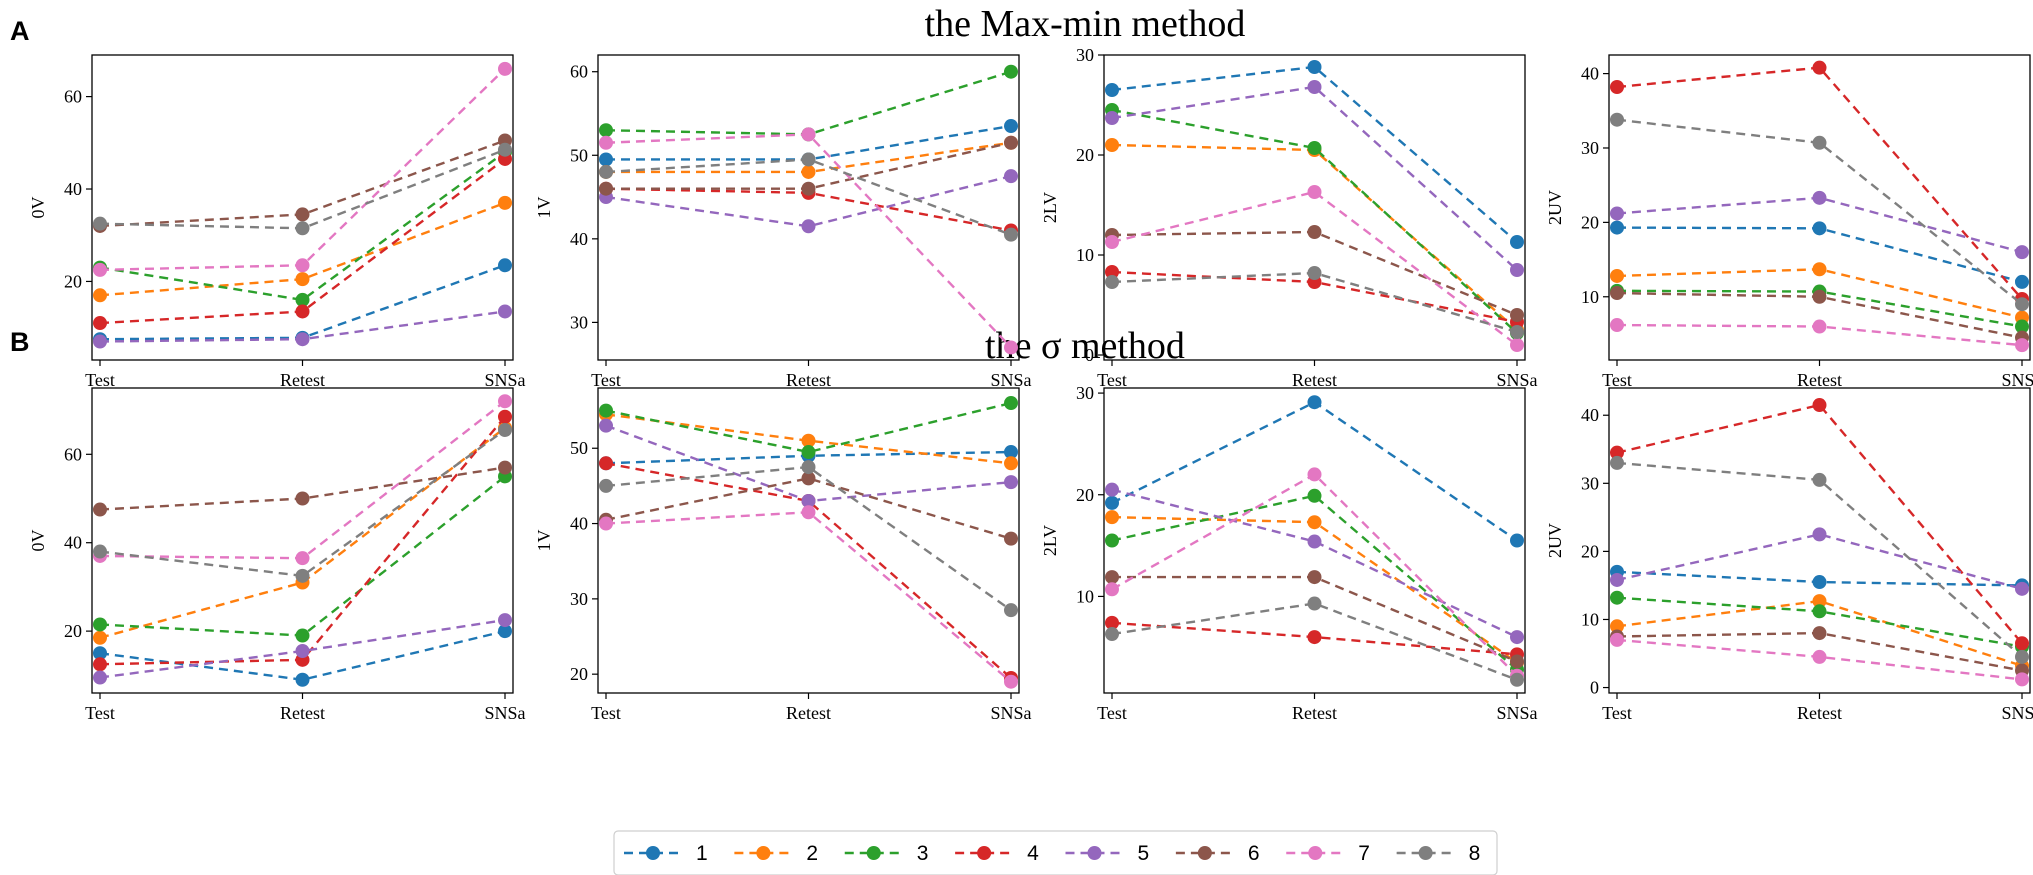 The image size is (2033, 875). What do you see at coordinates (579, 155) in the screenshot?
I see `y-tick-label: 50` at bounding box center [579, 155].